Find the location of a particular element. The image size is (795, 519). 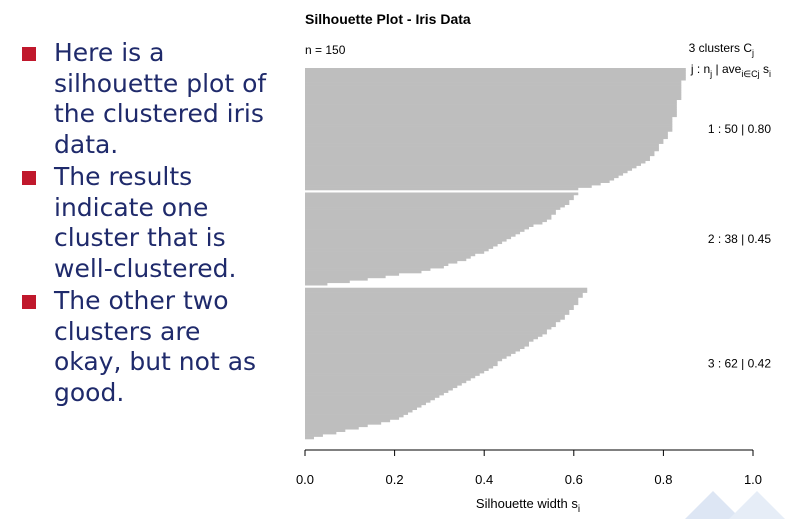

clusters-header-text: 3 clusters C is located at coordinates (721, 48).